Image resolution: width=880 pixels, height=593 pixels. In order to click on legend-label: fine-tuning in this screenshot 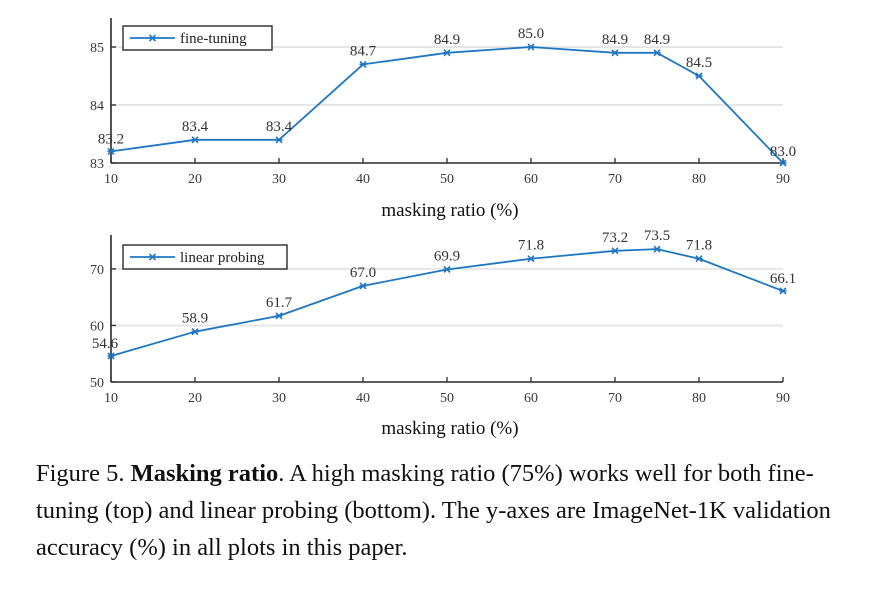, I will do `click(213, 39)`.